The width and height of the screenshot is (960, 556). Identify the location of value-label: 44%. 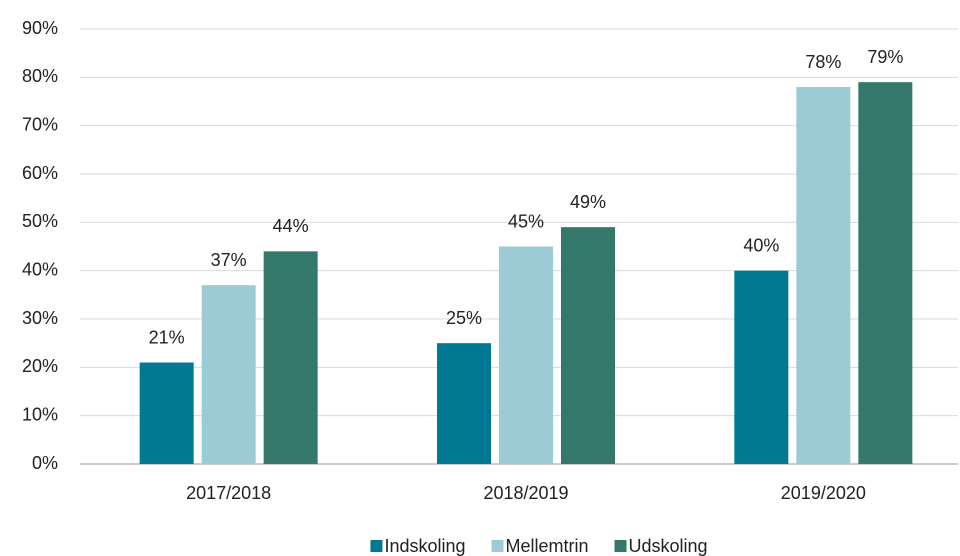
(291, 226).